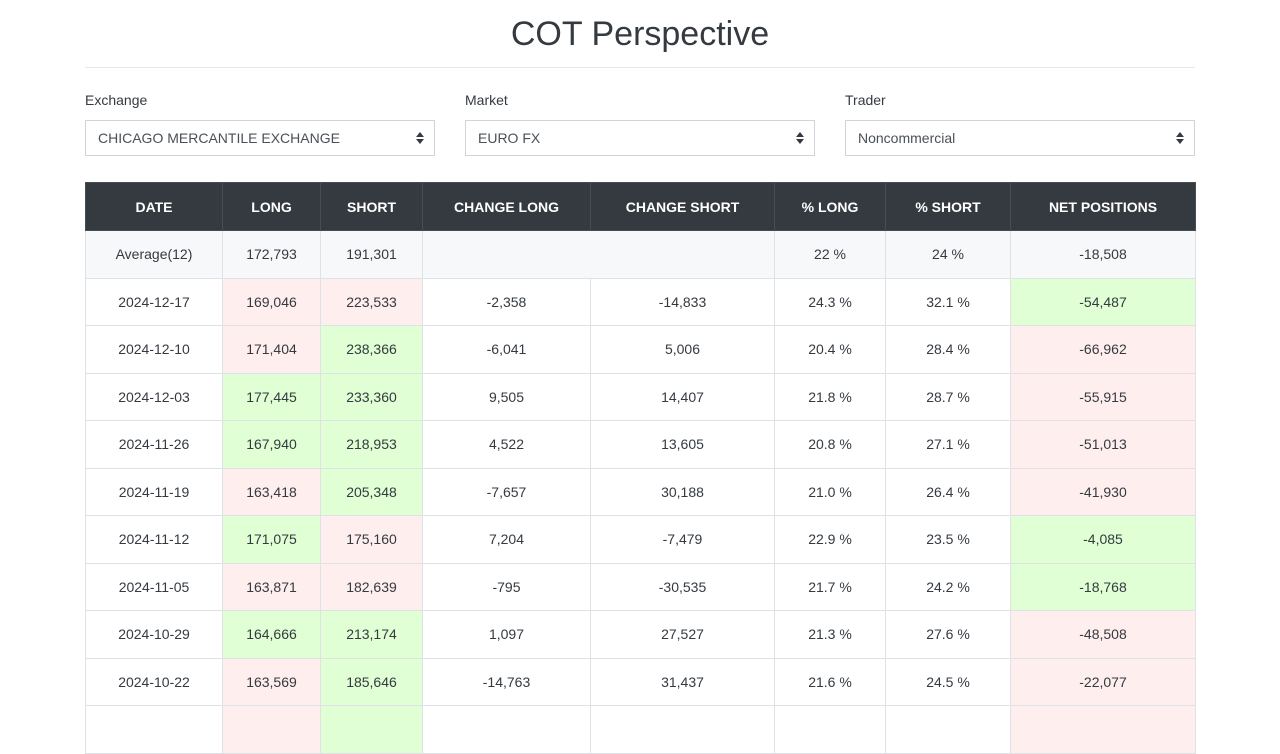 This screenshot has height=754, width=1280. What do you see at coordinates (371, 444) in the screenshot?
I see `cell-short: 218,953` at bounding box center [371, 444].